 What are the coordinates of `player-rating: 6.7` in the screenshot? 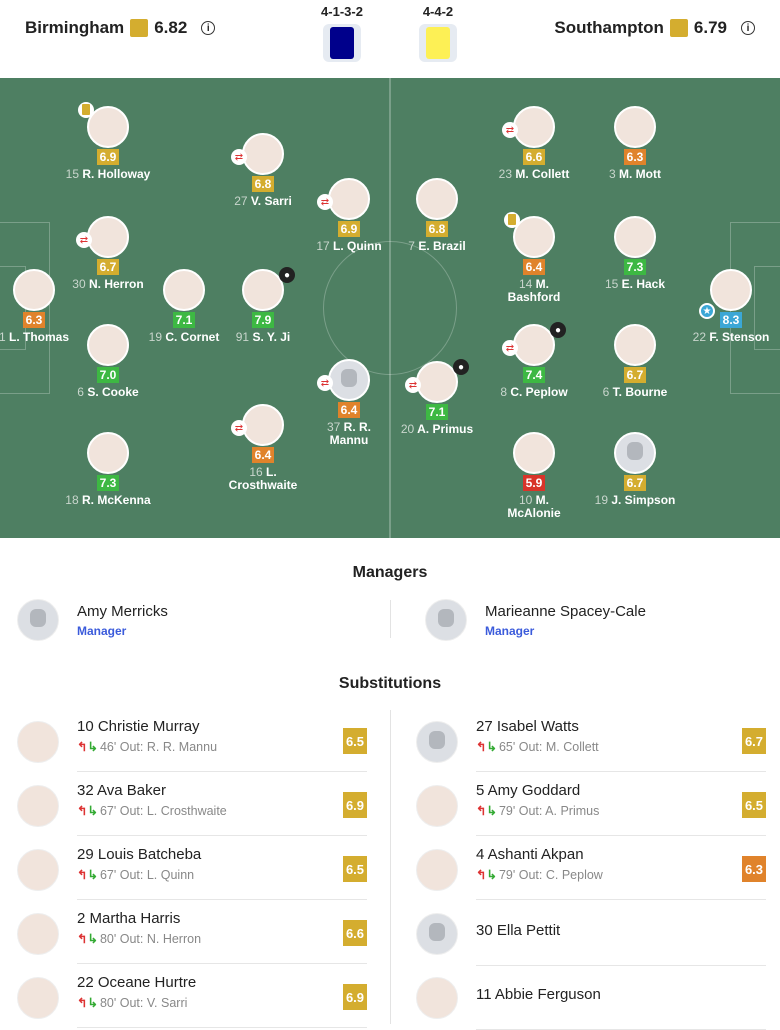 It's located at (635, 375).